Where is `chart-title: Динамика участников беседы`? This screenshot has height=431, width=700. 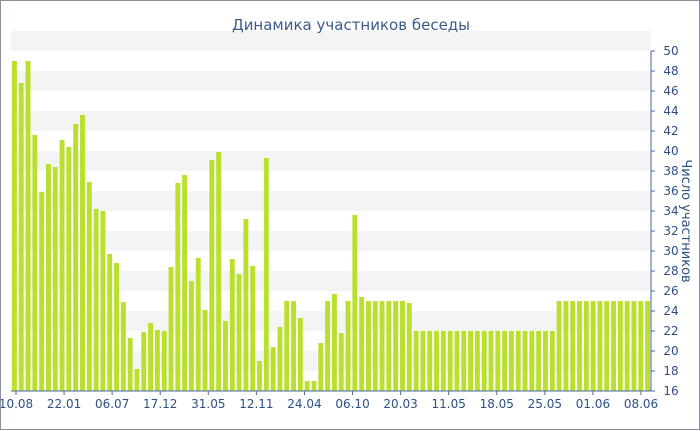 chart-title: Динамика участников беседы is located at coordinates (351, 25).